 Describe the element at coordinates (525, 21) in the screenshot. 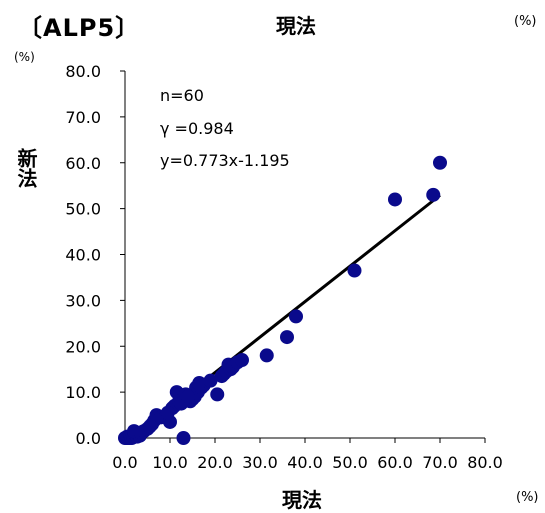

I see `top-unit-label: (%)` at that location.